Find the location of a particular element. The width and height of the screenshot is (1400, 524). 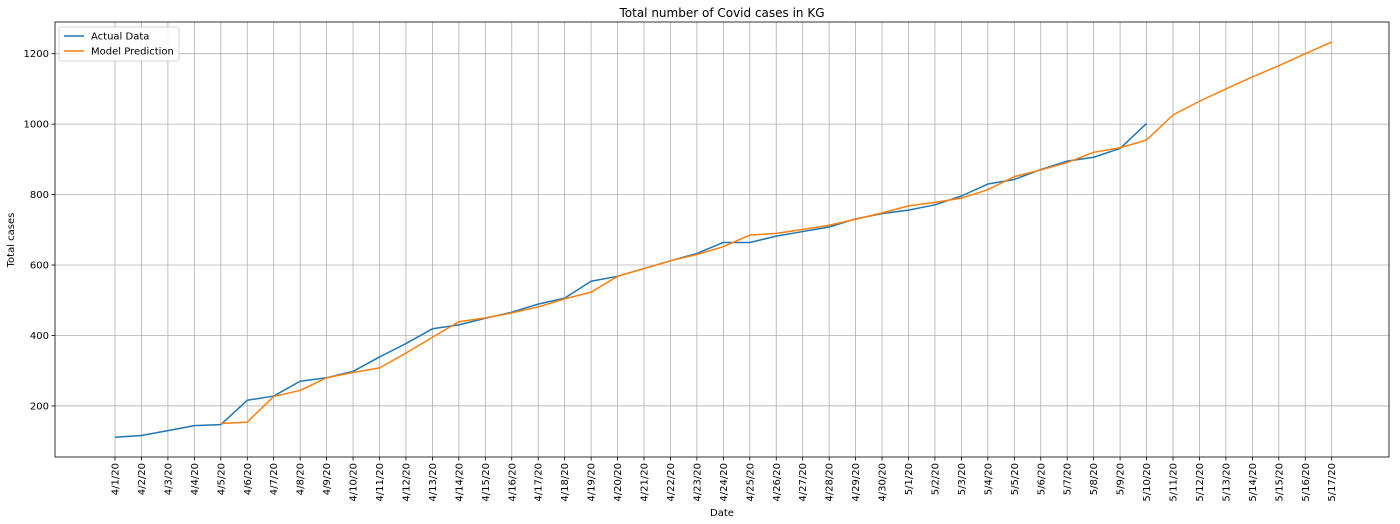

x-tick-label: 4/15/20 is located at coordinates (486, 482).